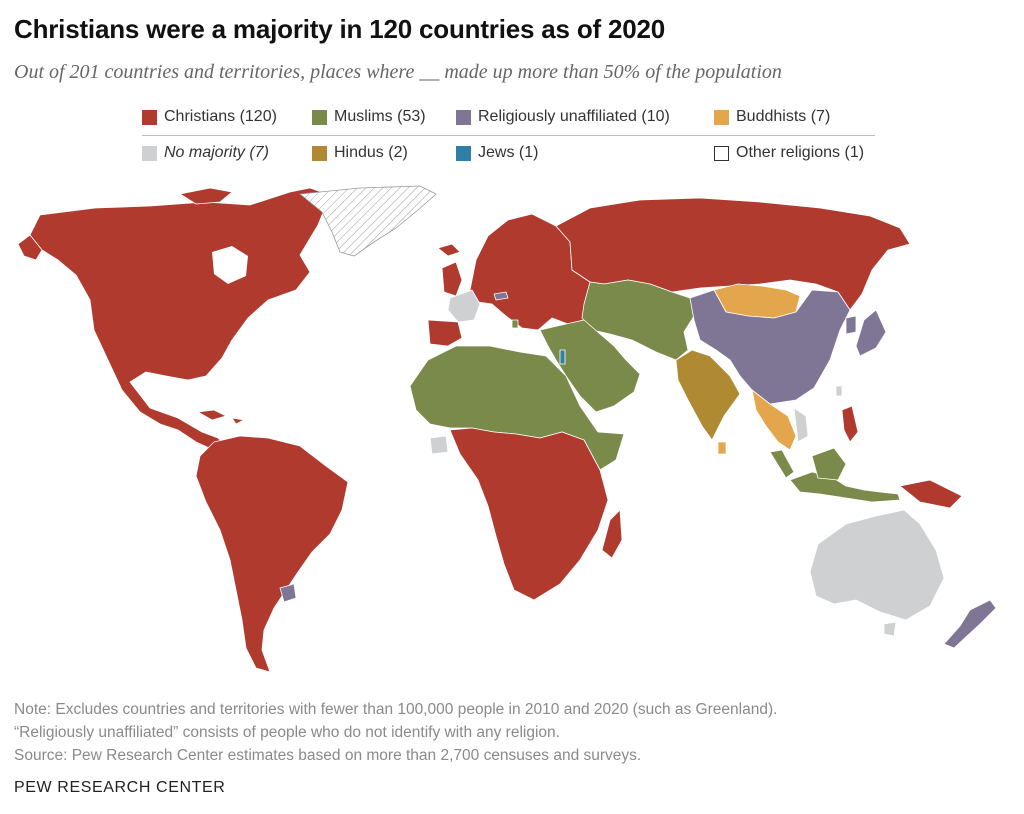 Image resolution: width=1024 pixels, height=814 pixels. I want to click on legend-item-unaffiliated: Religiously unaffiliated (10), so click(563, 117).